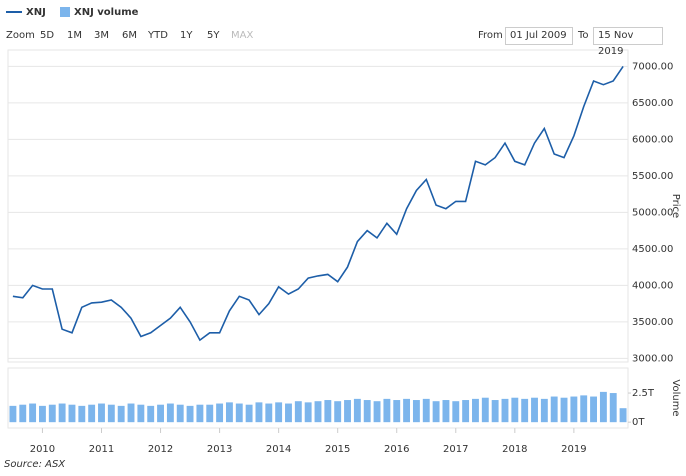 The height and width of the screenshot is (476, 686). What do you see at coordinates (583, 35) in the screenshot?
I see `to-label: To` at bounding box center [583, 35].